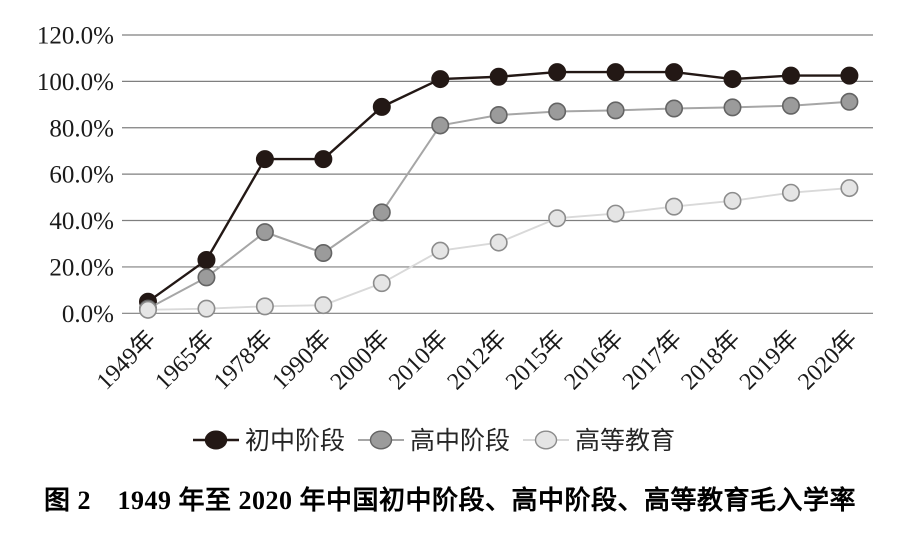 The width and height of the screenshot is (900, 539). What do you see at coordinates (652, 360) in the screenshot?
I see `x-axis-tick-label: 2017年` at bounding box center [652, 360].